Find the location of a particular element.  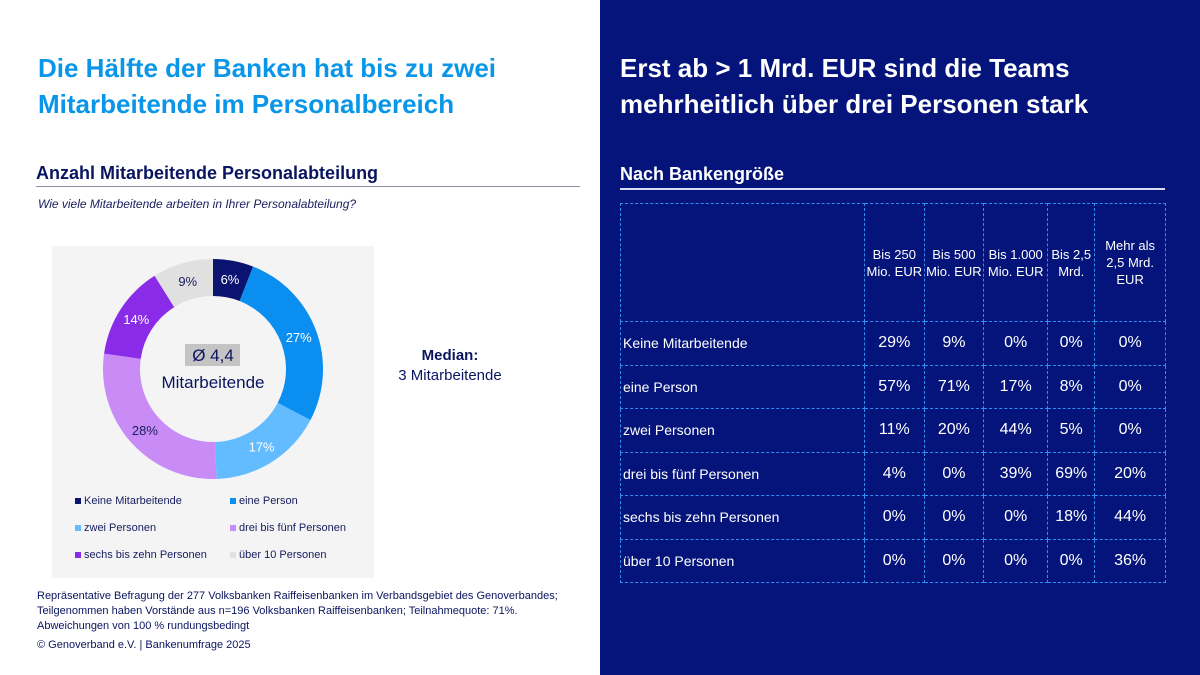

donut-data-label: 6% is located at coordinates (230, 279).